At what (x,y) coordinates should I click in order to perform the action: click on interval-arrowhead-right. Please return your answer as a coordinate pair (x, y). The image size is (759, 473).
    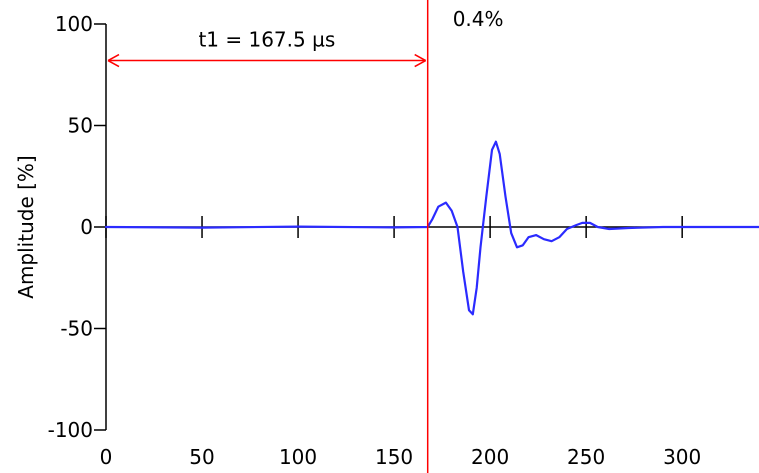
    Looking at the image, I should click on (420, 60).